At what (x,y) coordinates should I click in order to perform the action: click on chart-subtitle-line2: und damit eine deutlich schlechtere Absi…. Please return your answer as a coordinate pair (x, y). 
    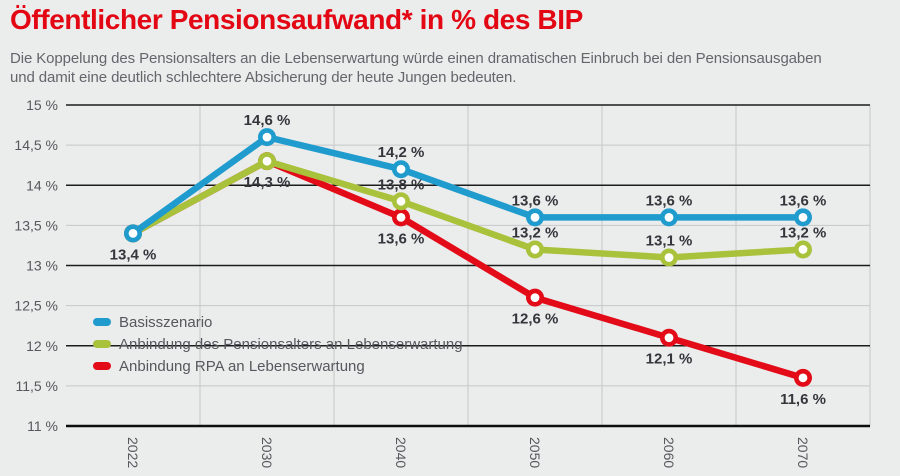
    Looking at the image, I should click on (263, 77).